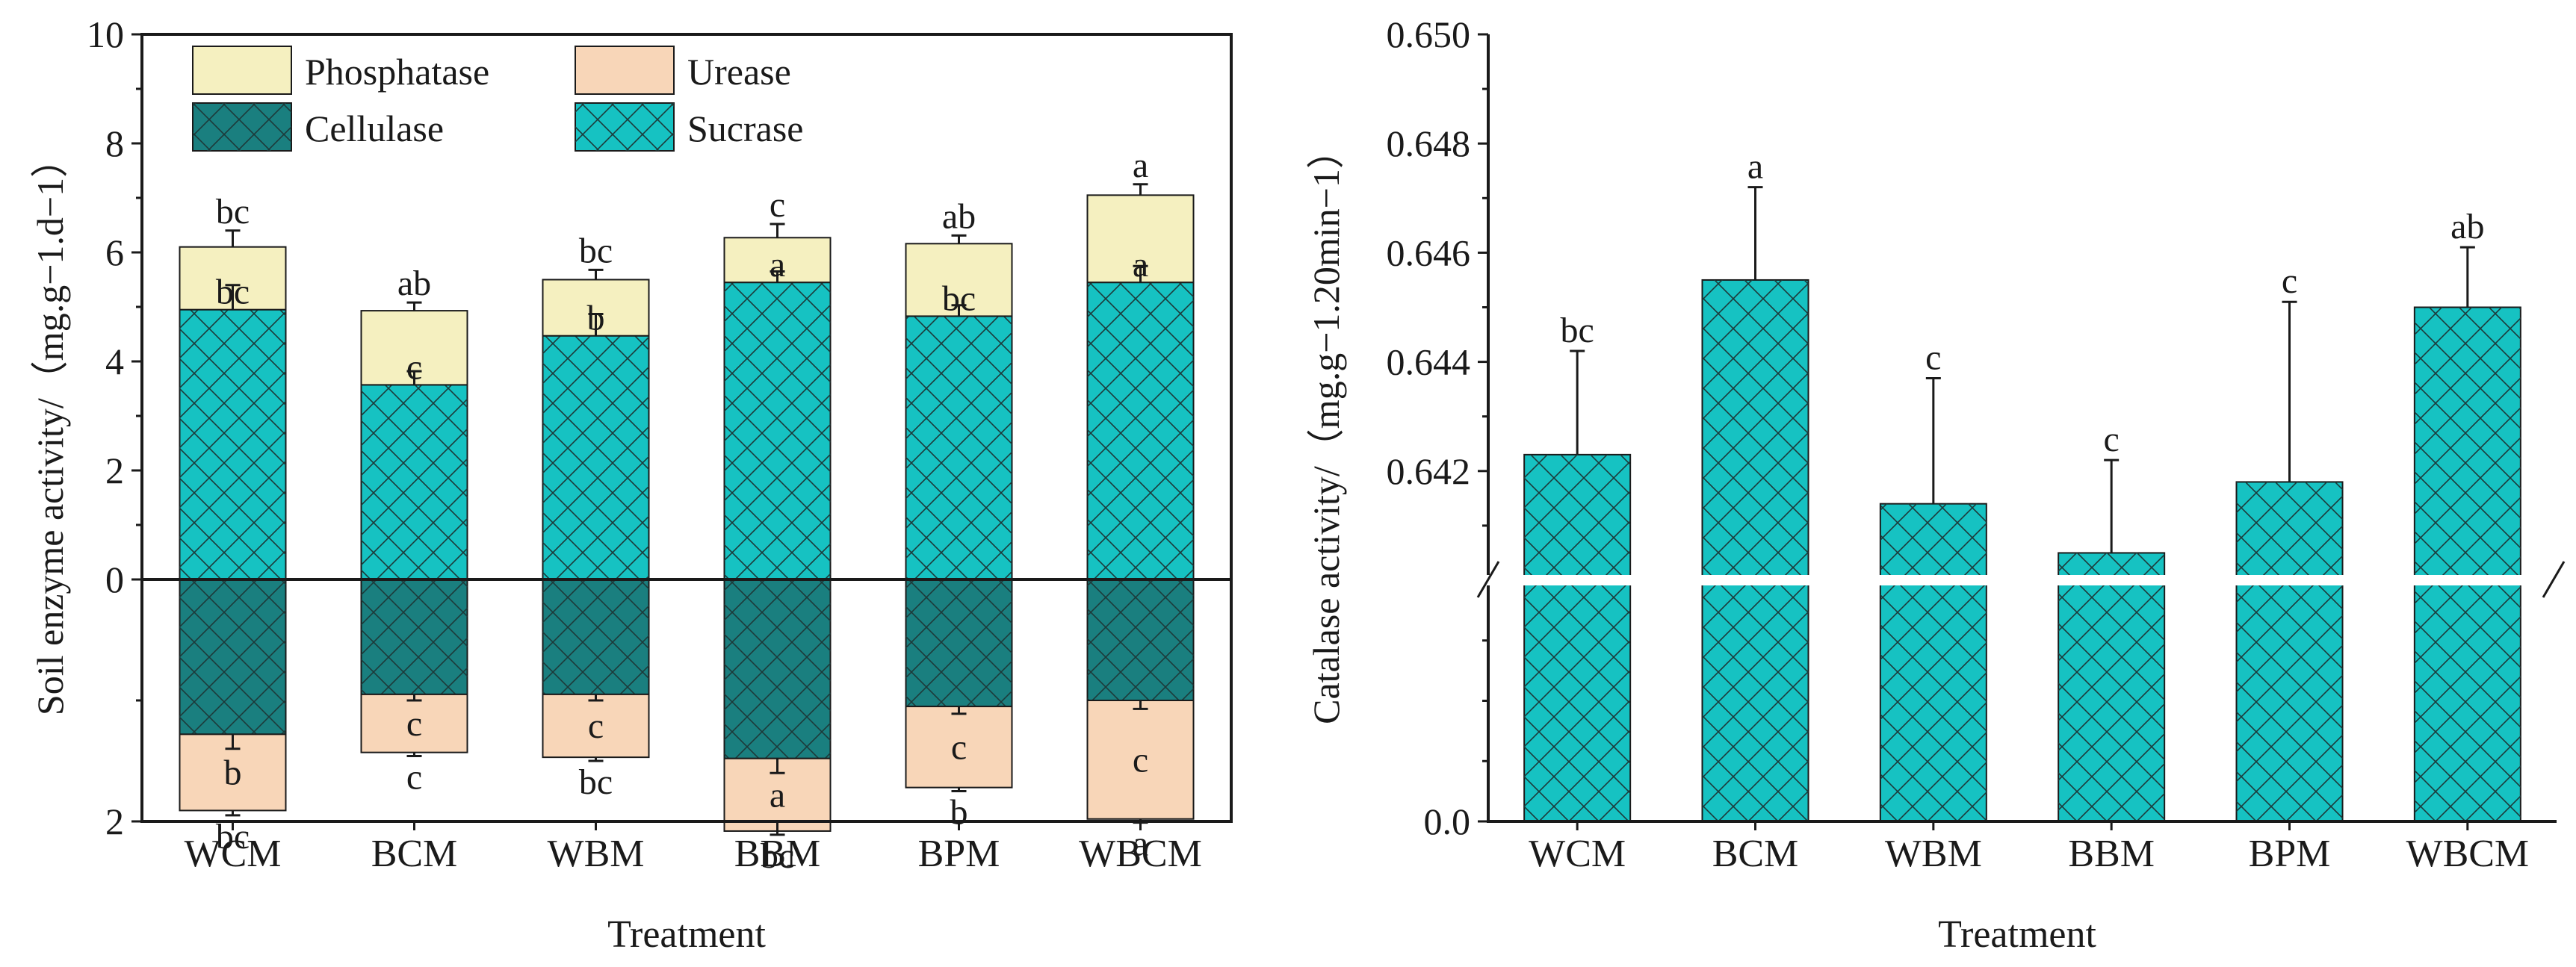  I want to click on catalase-y-tick-label: 0.646, so click(1429, 252).